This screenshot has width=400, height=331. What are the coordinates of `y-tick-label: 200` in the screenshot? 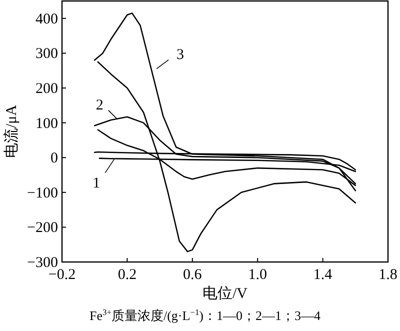 It's located at (47, 89).